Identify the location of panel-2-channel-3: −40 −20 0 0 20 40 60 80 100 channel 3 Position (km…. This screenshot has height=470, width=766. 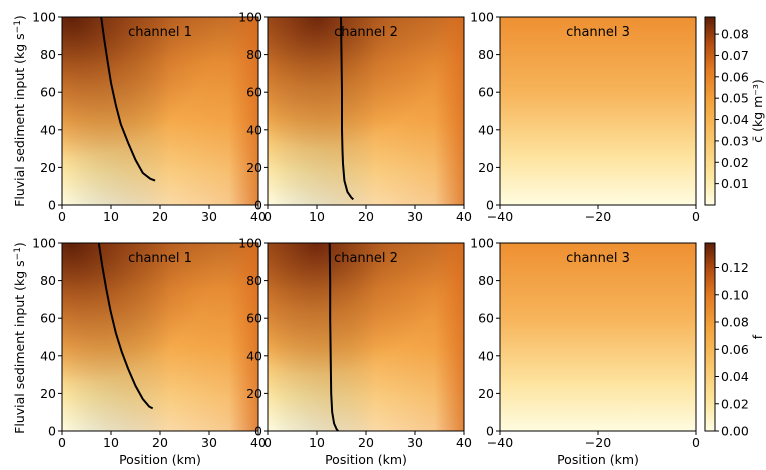
(585, 352).